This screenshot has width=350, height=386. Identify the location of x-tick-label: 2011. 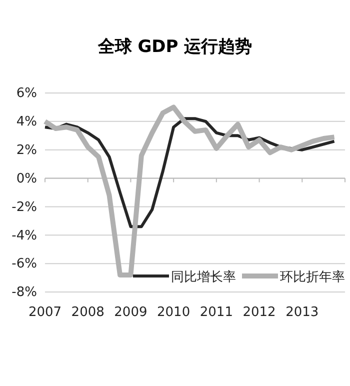
(216, 312).